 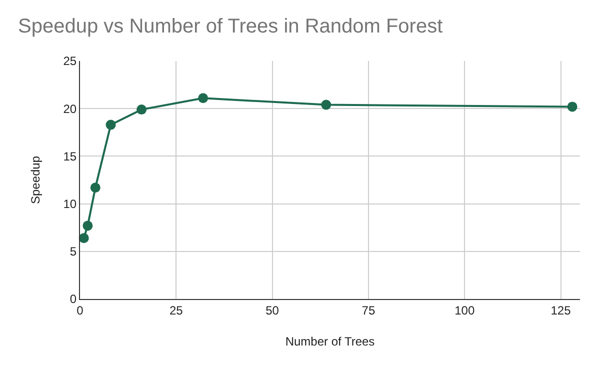 What do you see at coordinates (70, 109) in the screenshot?
I see `y-tick-label: 20` at bounding box center [70, 109].